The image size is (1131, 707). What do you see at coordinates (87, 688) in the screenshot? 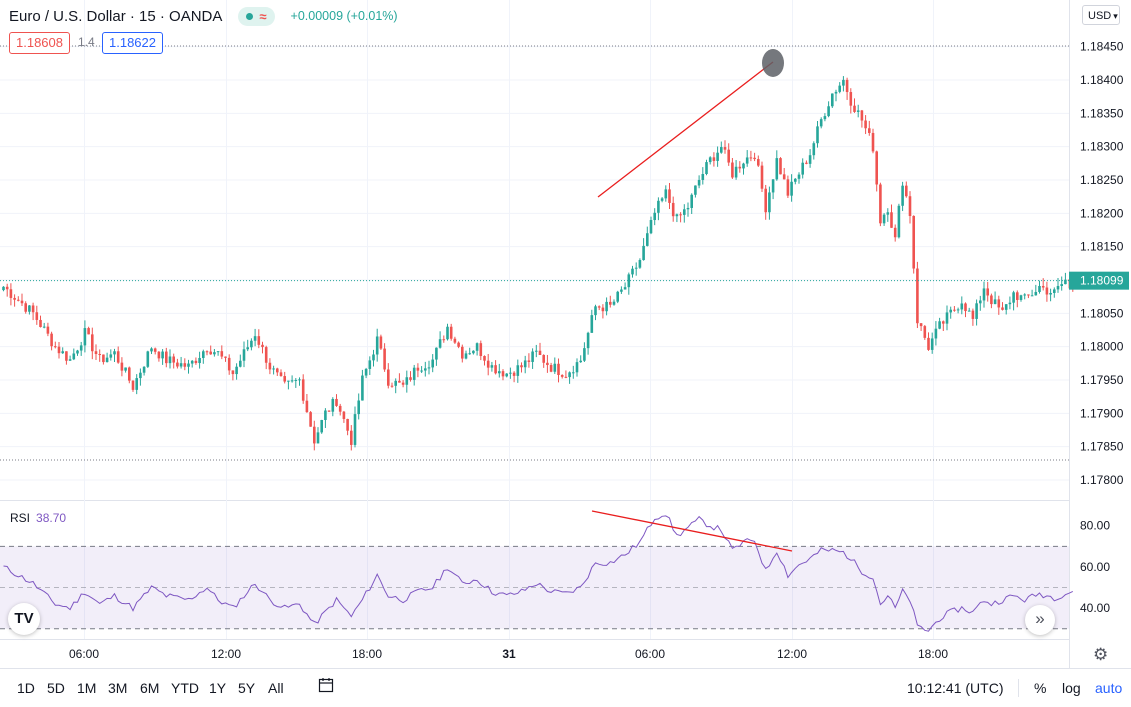
I see `range-1m-button: 1M` at bounding box center [87, 688].